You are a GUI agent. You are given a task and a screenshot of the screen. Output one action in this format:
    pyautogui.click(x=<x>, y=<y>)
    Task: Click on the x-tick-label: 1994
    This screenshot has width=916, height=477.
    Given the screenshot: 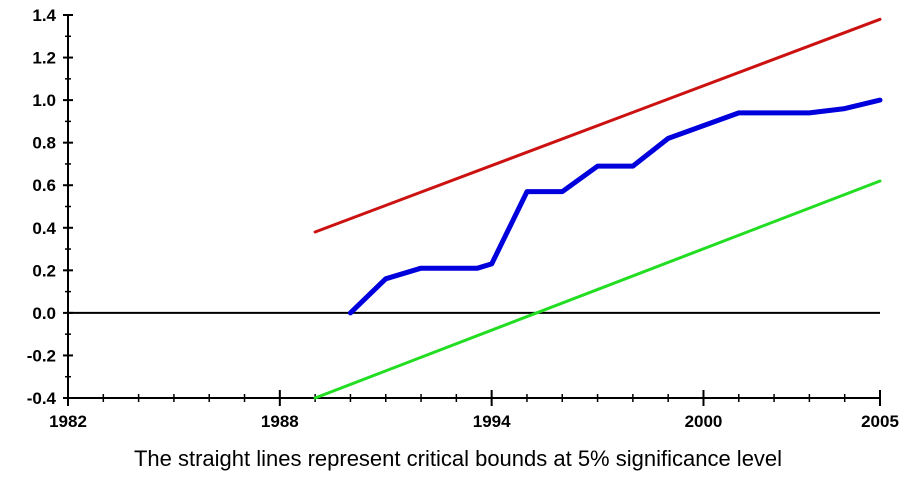 What is the action you would take?
    pyautogui.click(x=492, y=421)
    